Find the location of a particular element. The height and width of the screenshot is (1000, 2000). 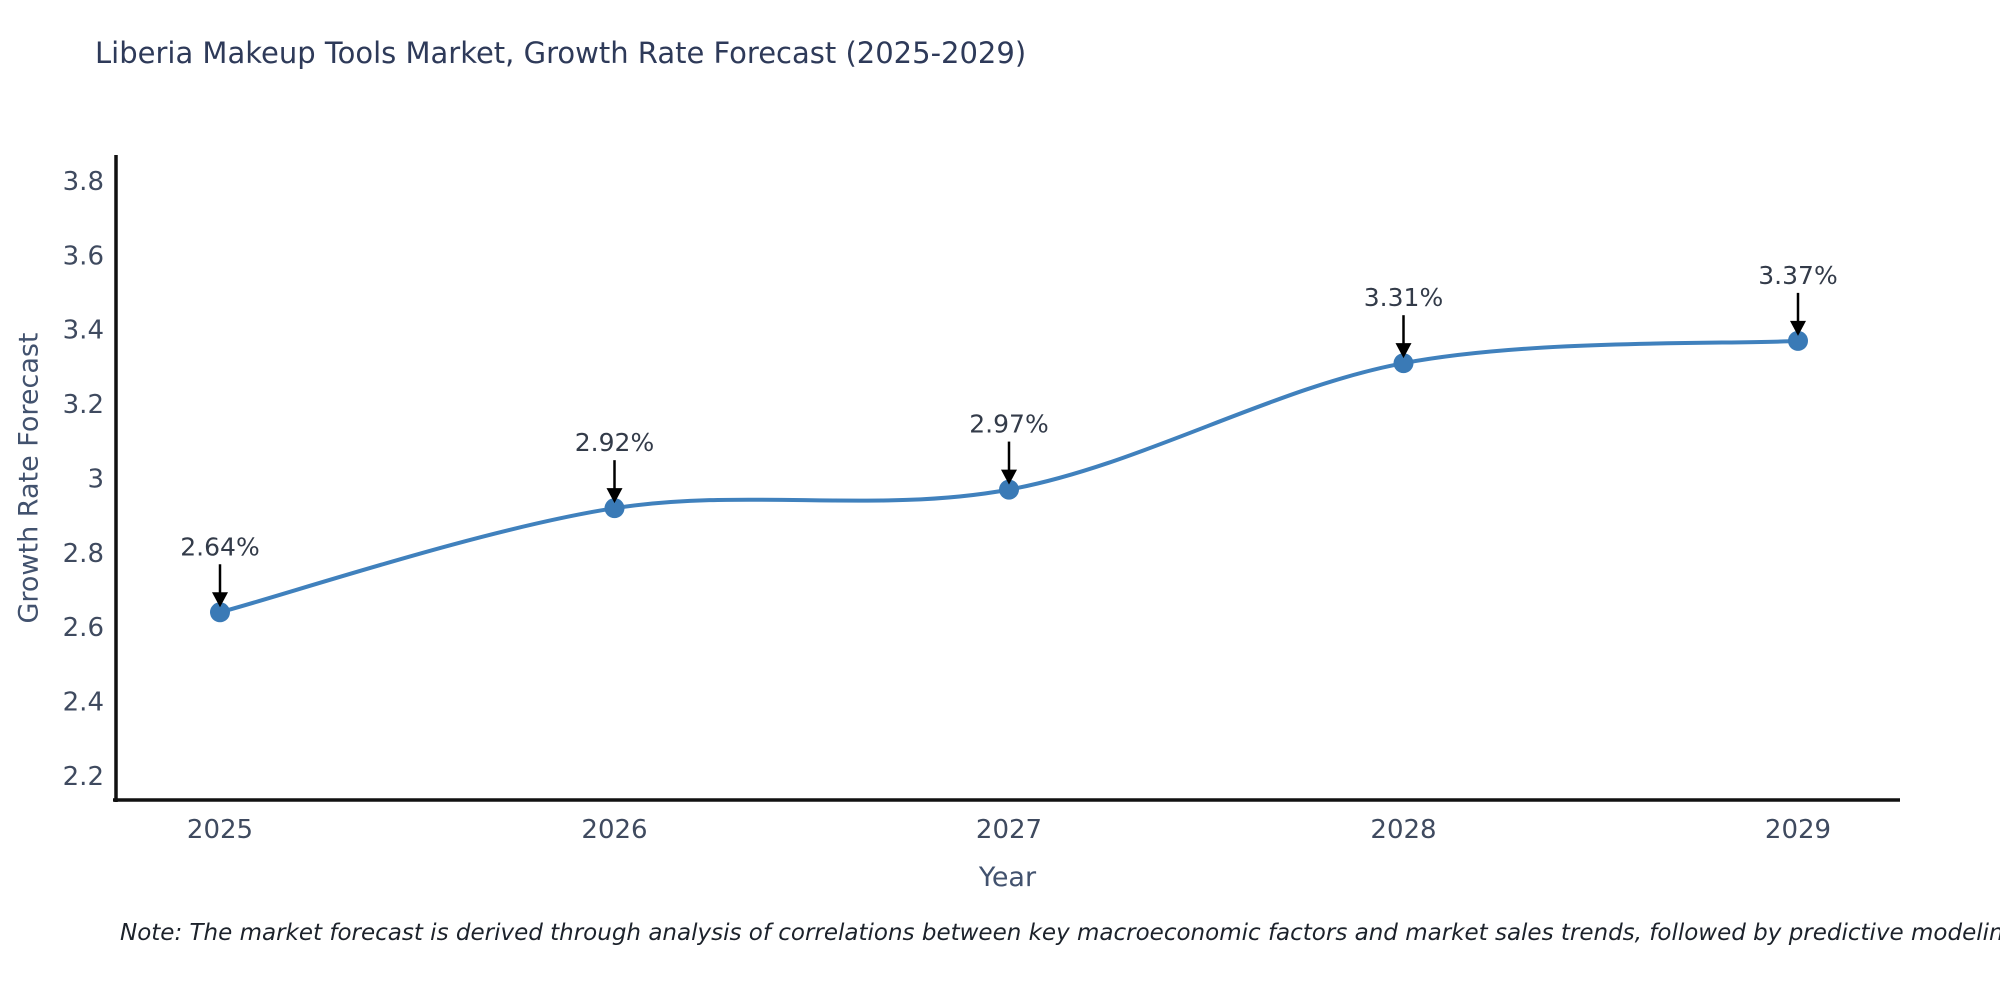

x-tick-label: 2028 is located at coordinates (1403, 830).